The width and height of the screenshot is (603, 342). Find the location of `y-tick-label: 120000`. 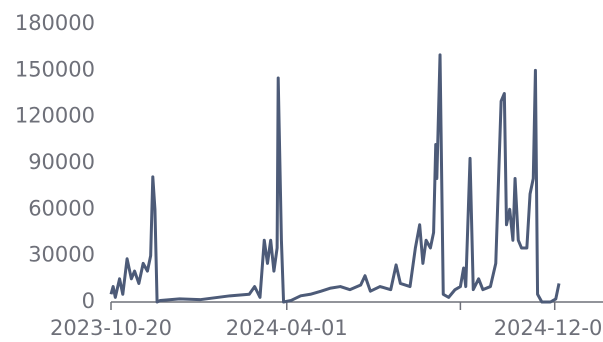

y-tick-label: 120000 is located at coordinates (55, 116).